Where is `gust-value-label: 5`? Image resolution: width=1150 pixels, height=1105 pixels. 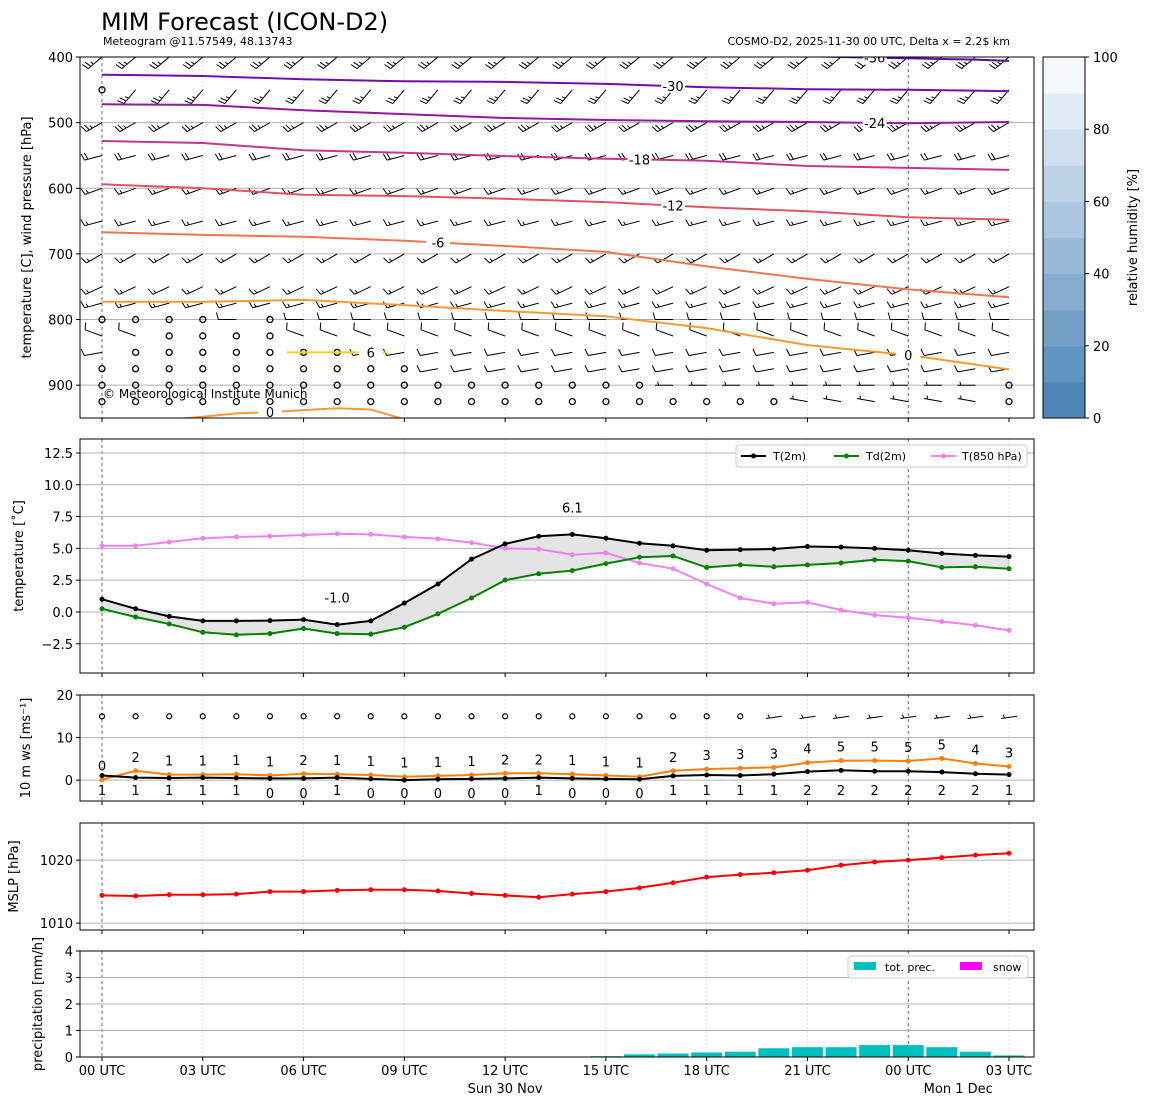 gust-value-label: 5 is located at coordinates (874, 748).